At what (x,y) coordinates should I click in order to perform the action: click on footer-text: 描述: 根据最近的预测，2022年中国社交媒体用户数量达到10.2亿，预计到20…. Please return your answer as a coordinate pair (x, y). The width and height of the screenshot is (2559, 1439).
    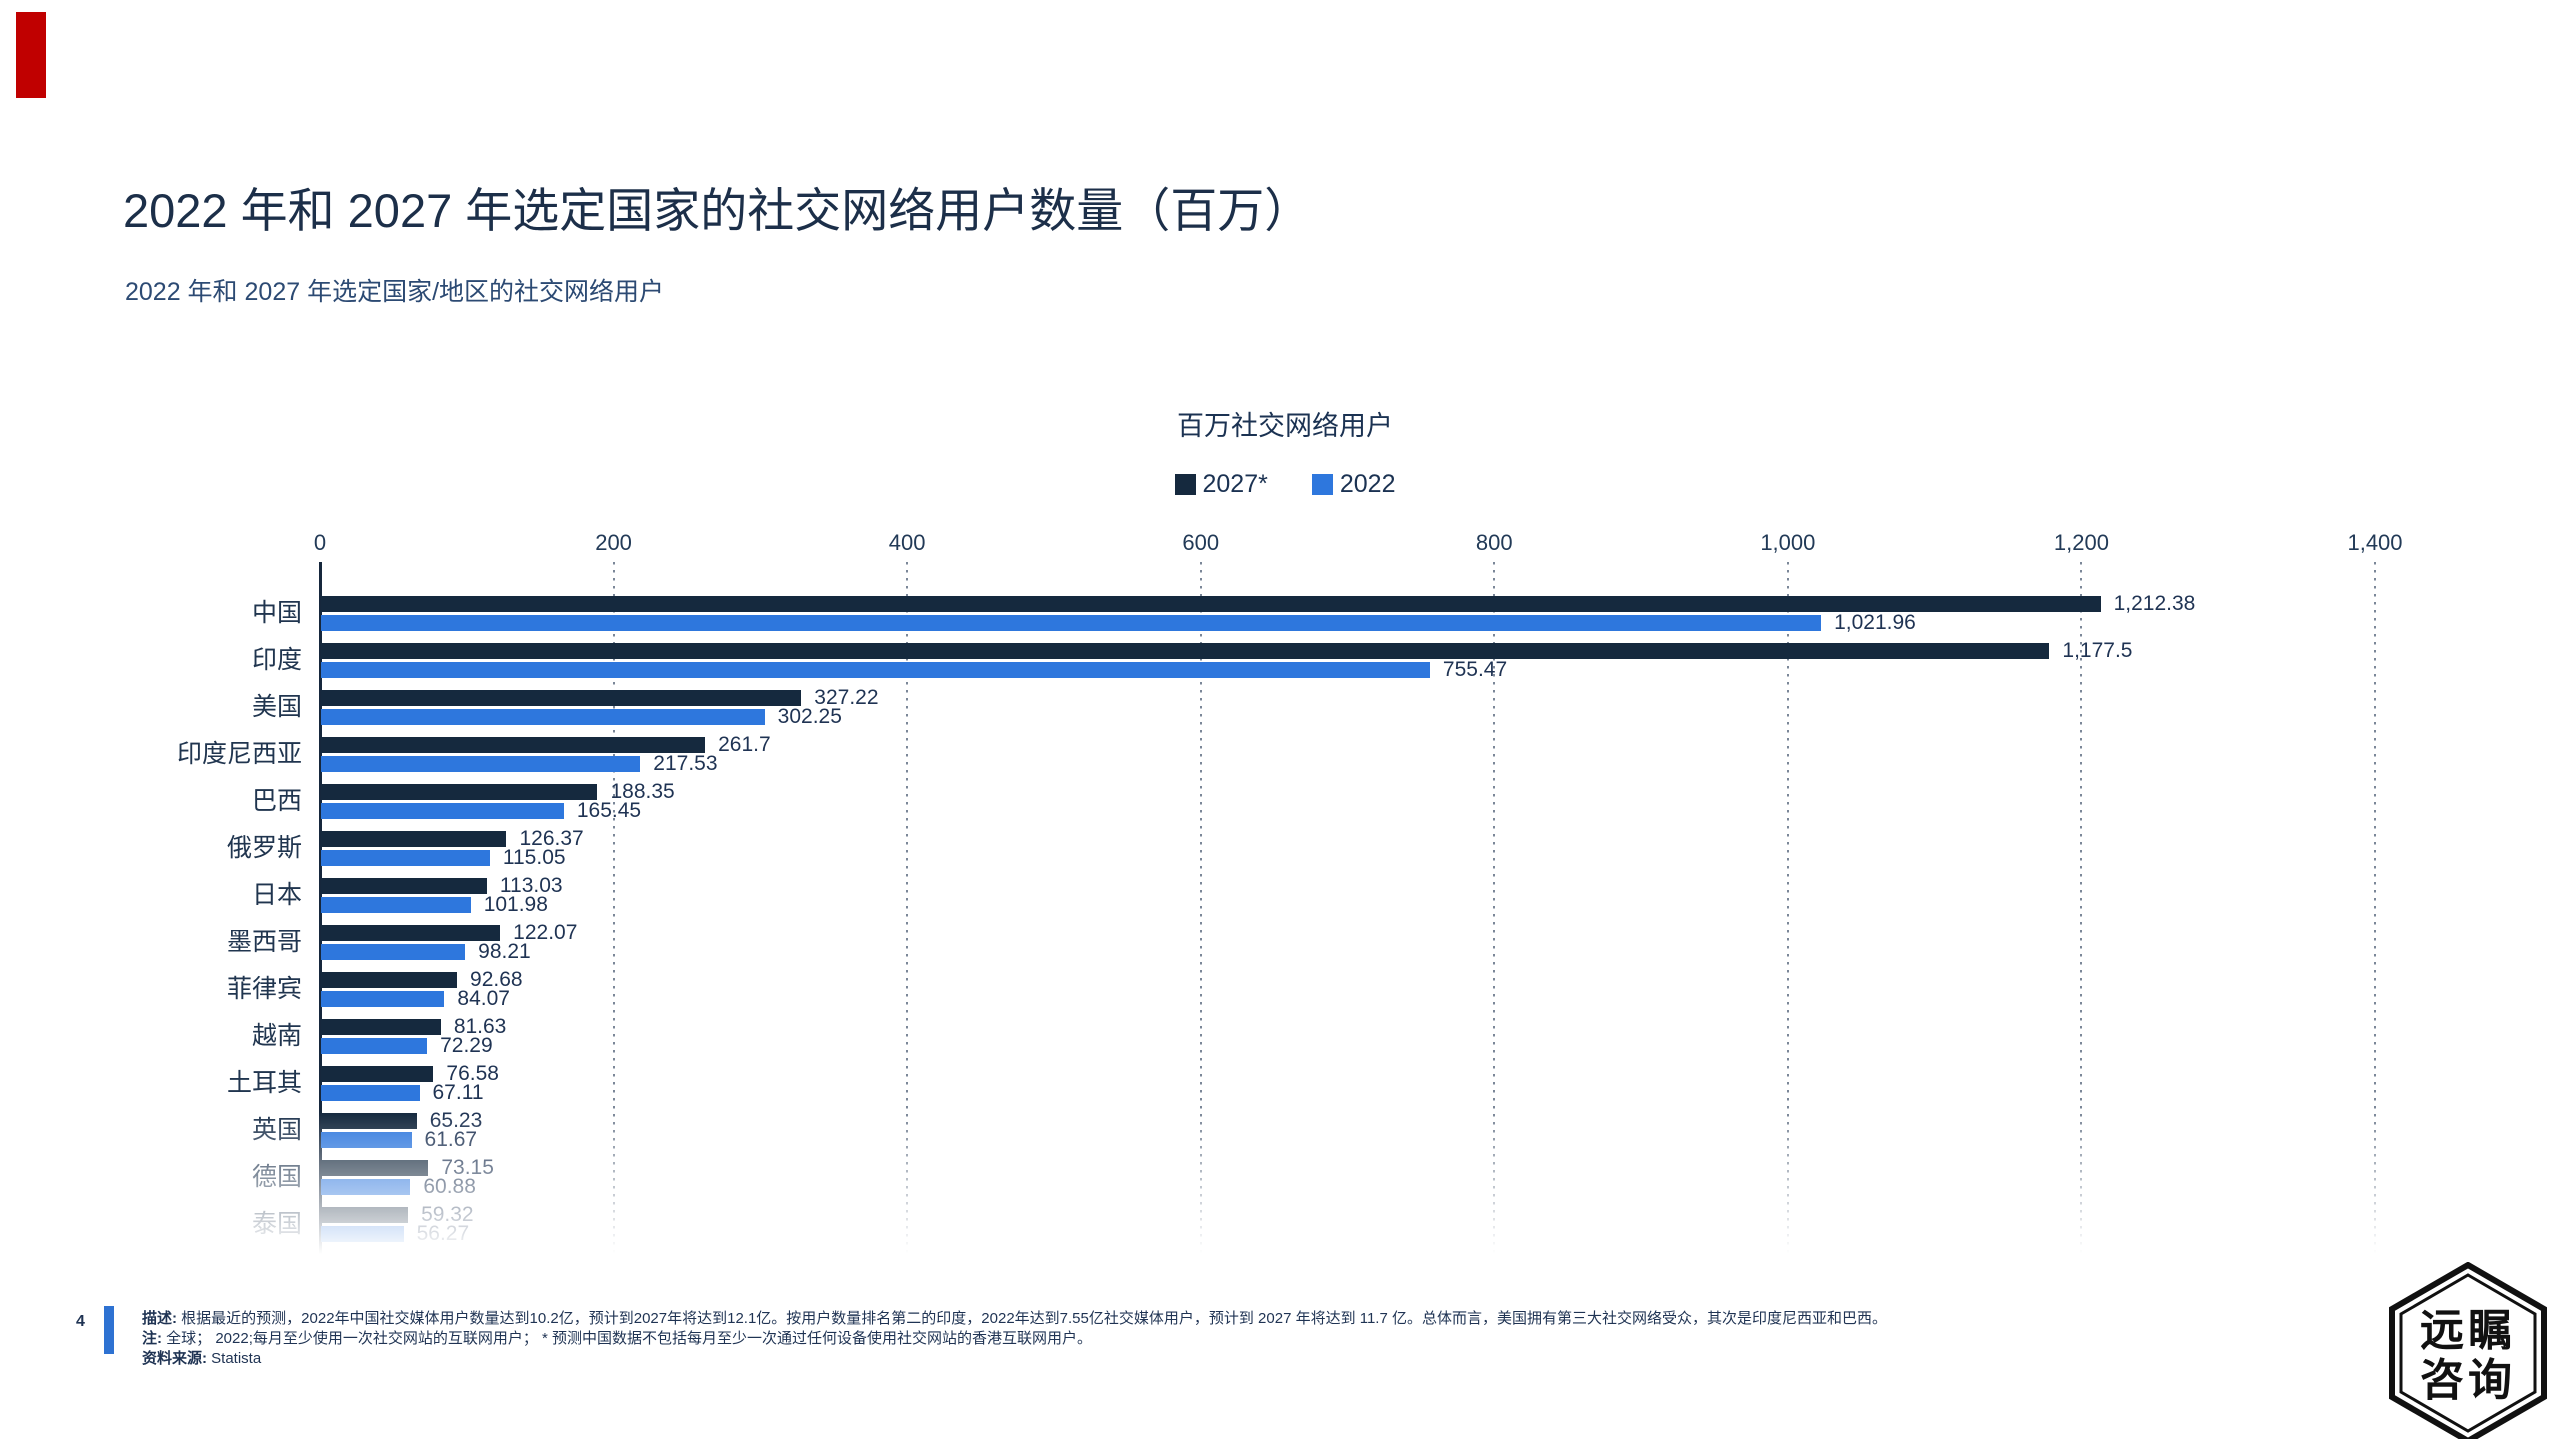
    Looking at the image, I should click on (1232, 1339).